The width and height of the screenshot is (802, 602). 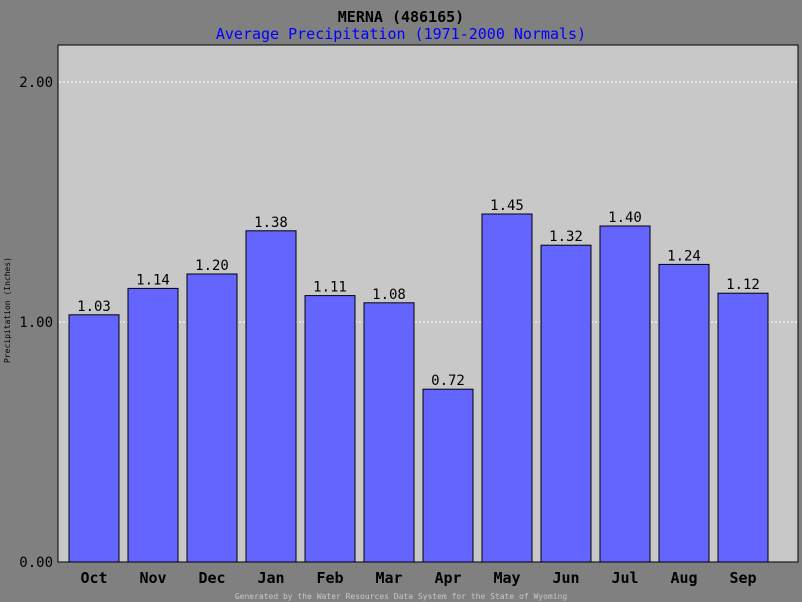 What do you see at coordinates (506, 578) in the screenshot?
I see `x-tick-label: May` at bounding box center [506, 578].